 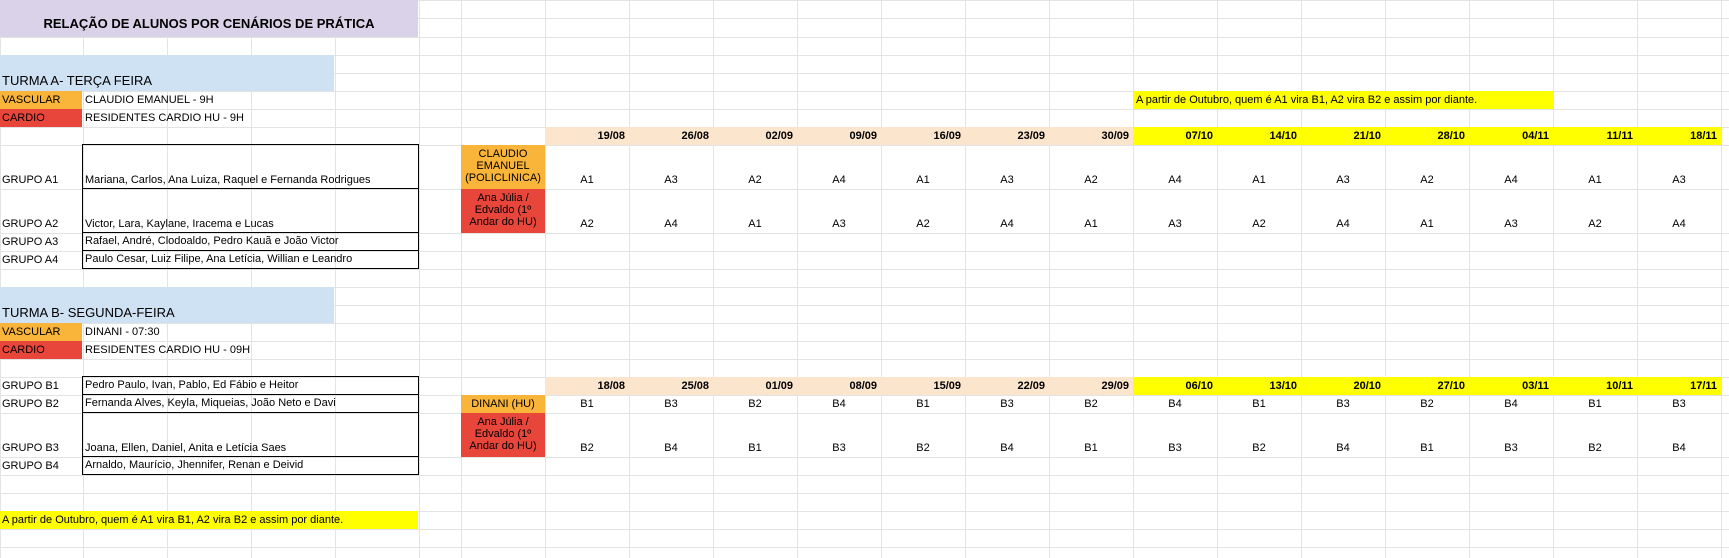 What do you see at coordinates (1175, 136) in the screenshot?
I see `turma-a-date-header: 07/10` at bounding box center [1175, 136].